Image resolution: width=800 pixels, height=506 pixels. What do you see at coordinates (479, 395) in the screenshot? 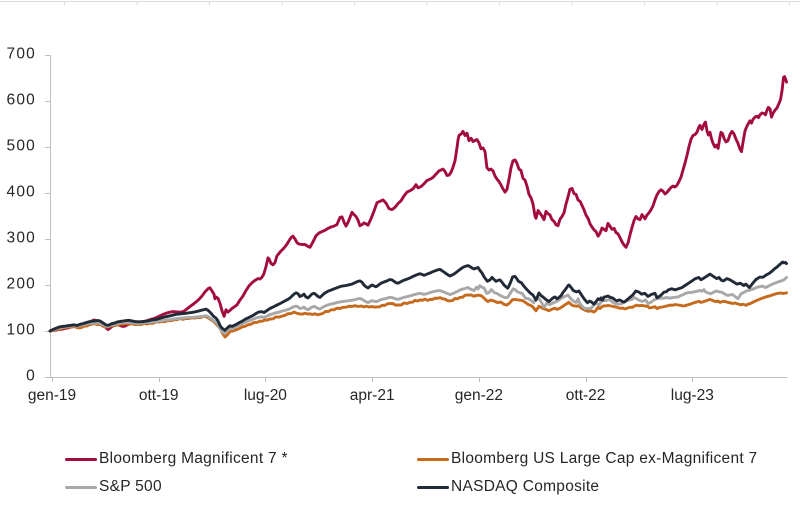
I see `x-axis-tick-label: gen-22` at bounding box center [479, 395].